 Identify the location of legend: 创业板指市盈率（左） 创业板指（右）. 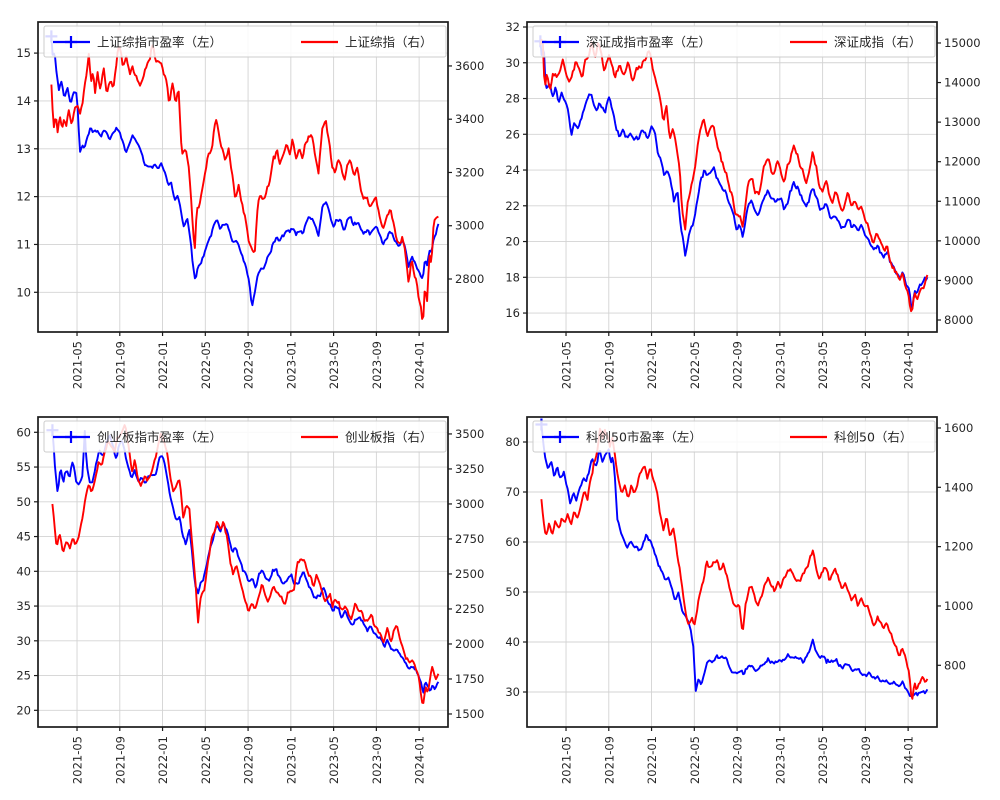
(245, 436).